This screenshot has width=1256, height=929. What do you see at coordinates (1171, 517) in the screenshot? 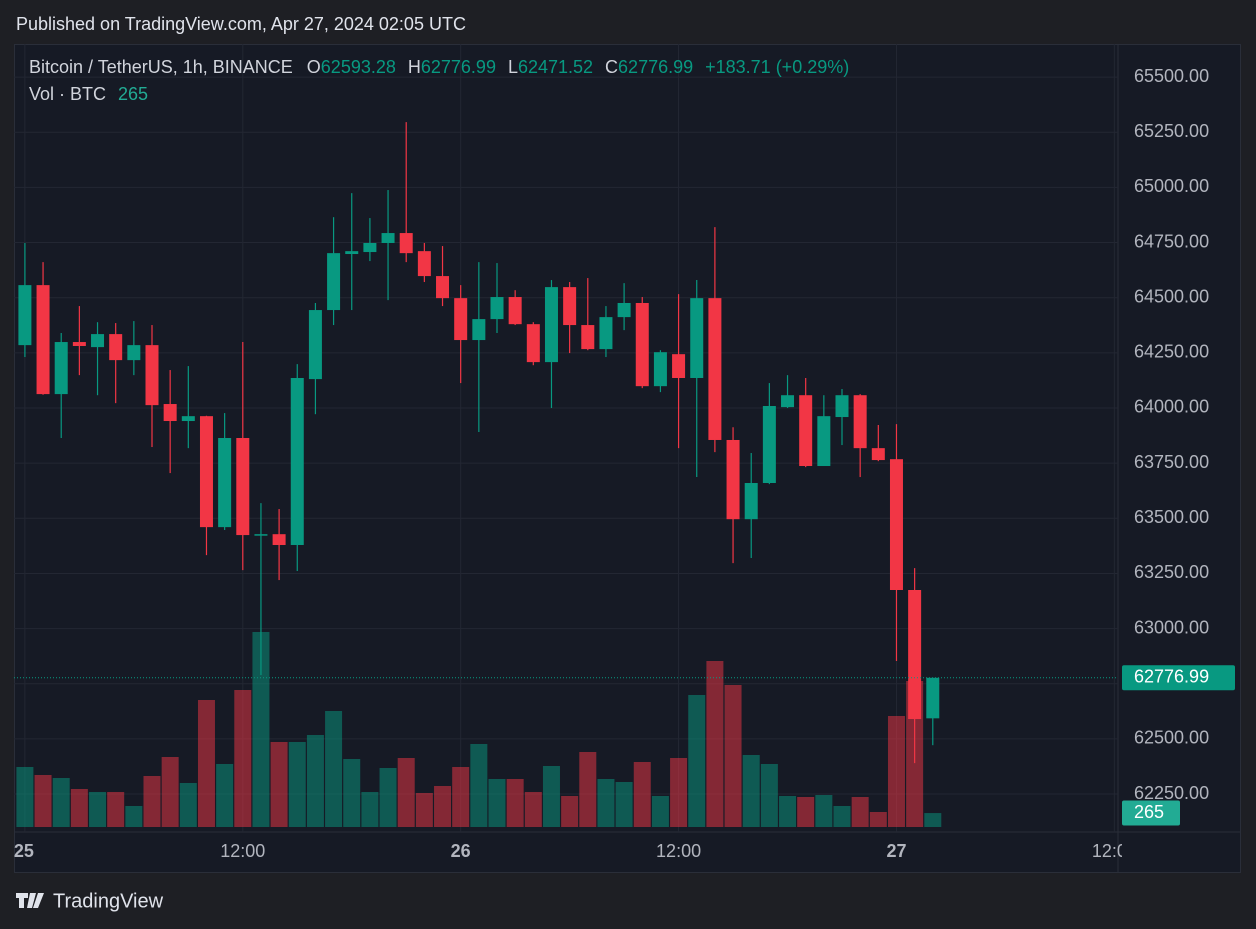
I see `y-tick-label: 63500.00` at bounding box center [1171, 517].